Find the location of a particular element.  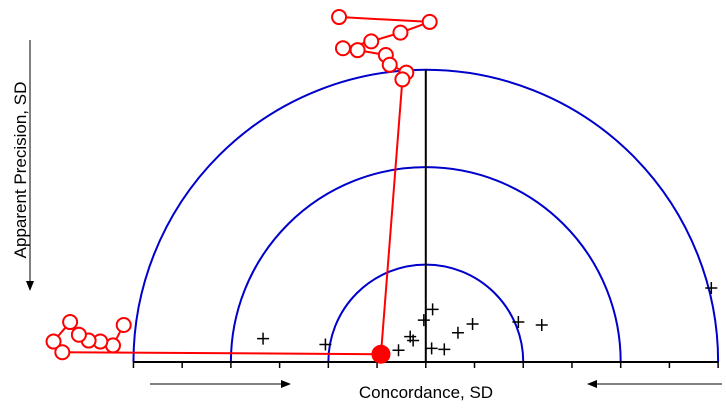

link is located at coordinates (391, 217).